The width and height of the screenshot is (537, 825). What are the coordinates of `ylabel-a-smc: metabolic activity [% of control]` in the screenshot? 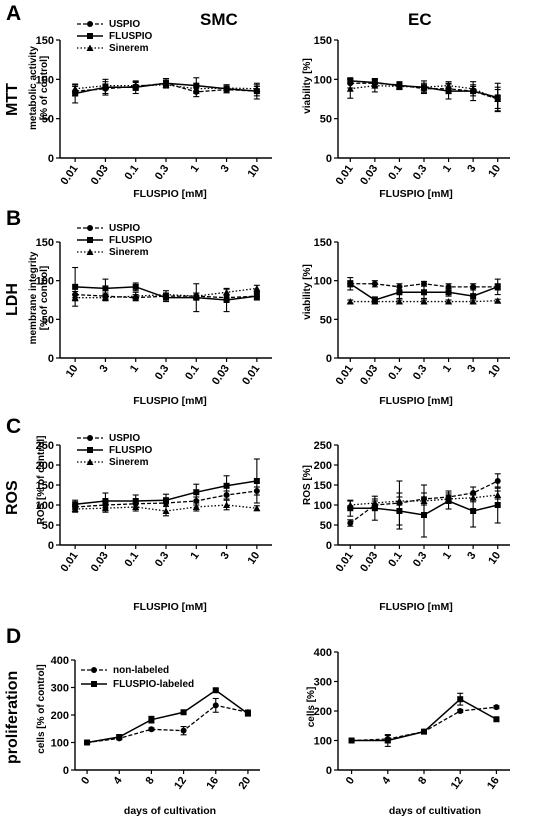 It's located at (39, 88).